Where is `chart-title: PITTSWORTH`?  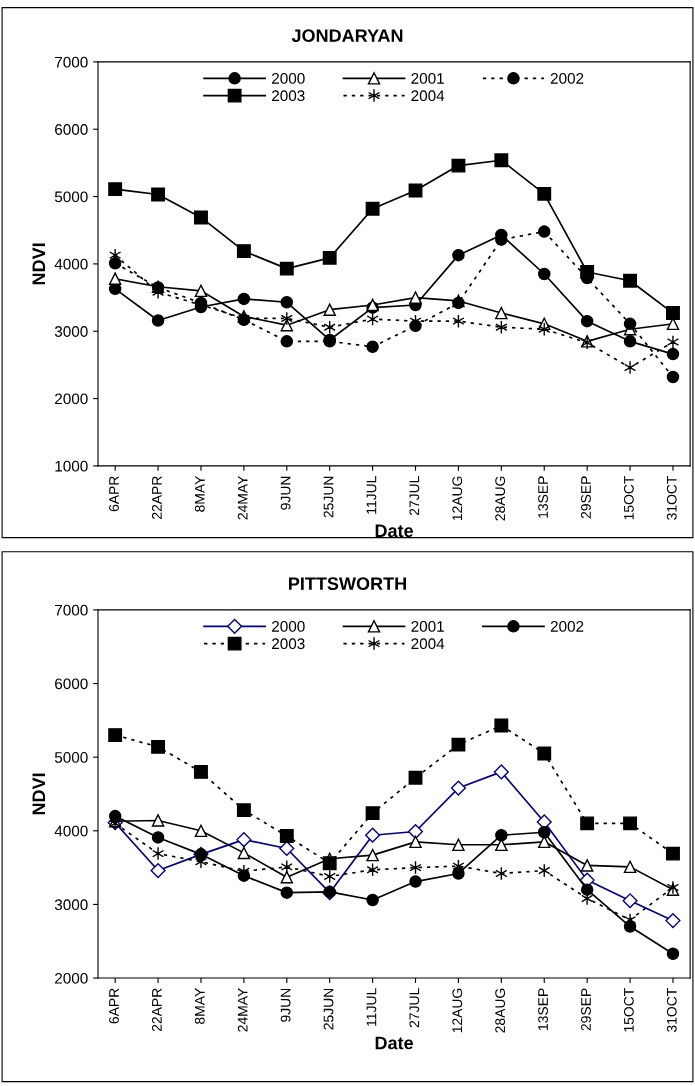 chart-title: PITTSWORTH is located at coordinates (347, 584).